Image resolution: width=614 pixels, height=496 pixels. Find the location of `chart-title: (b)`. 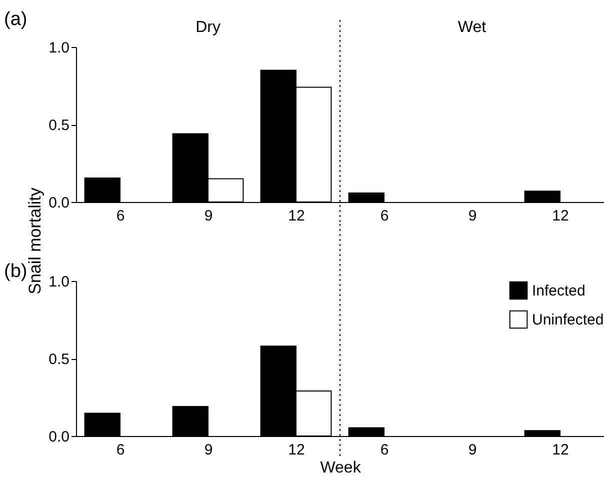

chart-title: (b) is located at coordinates (16, 271).